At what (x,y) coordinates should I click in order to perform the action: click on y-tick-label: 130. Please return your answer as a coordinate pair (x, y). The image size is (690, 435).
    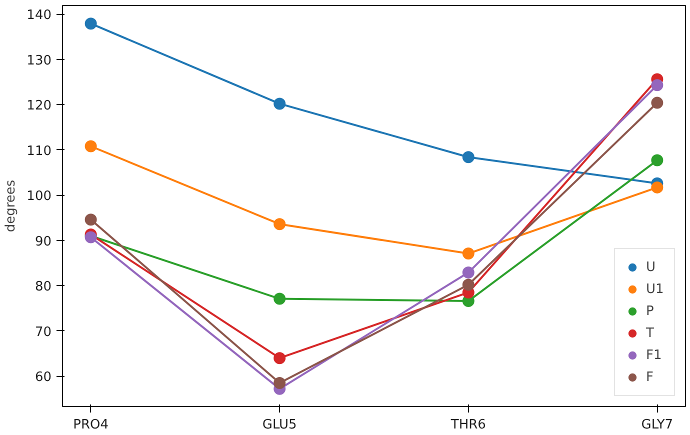
    Looking at the image, I should click on (39, 60).